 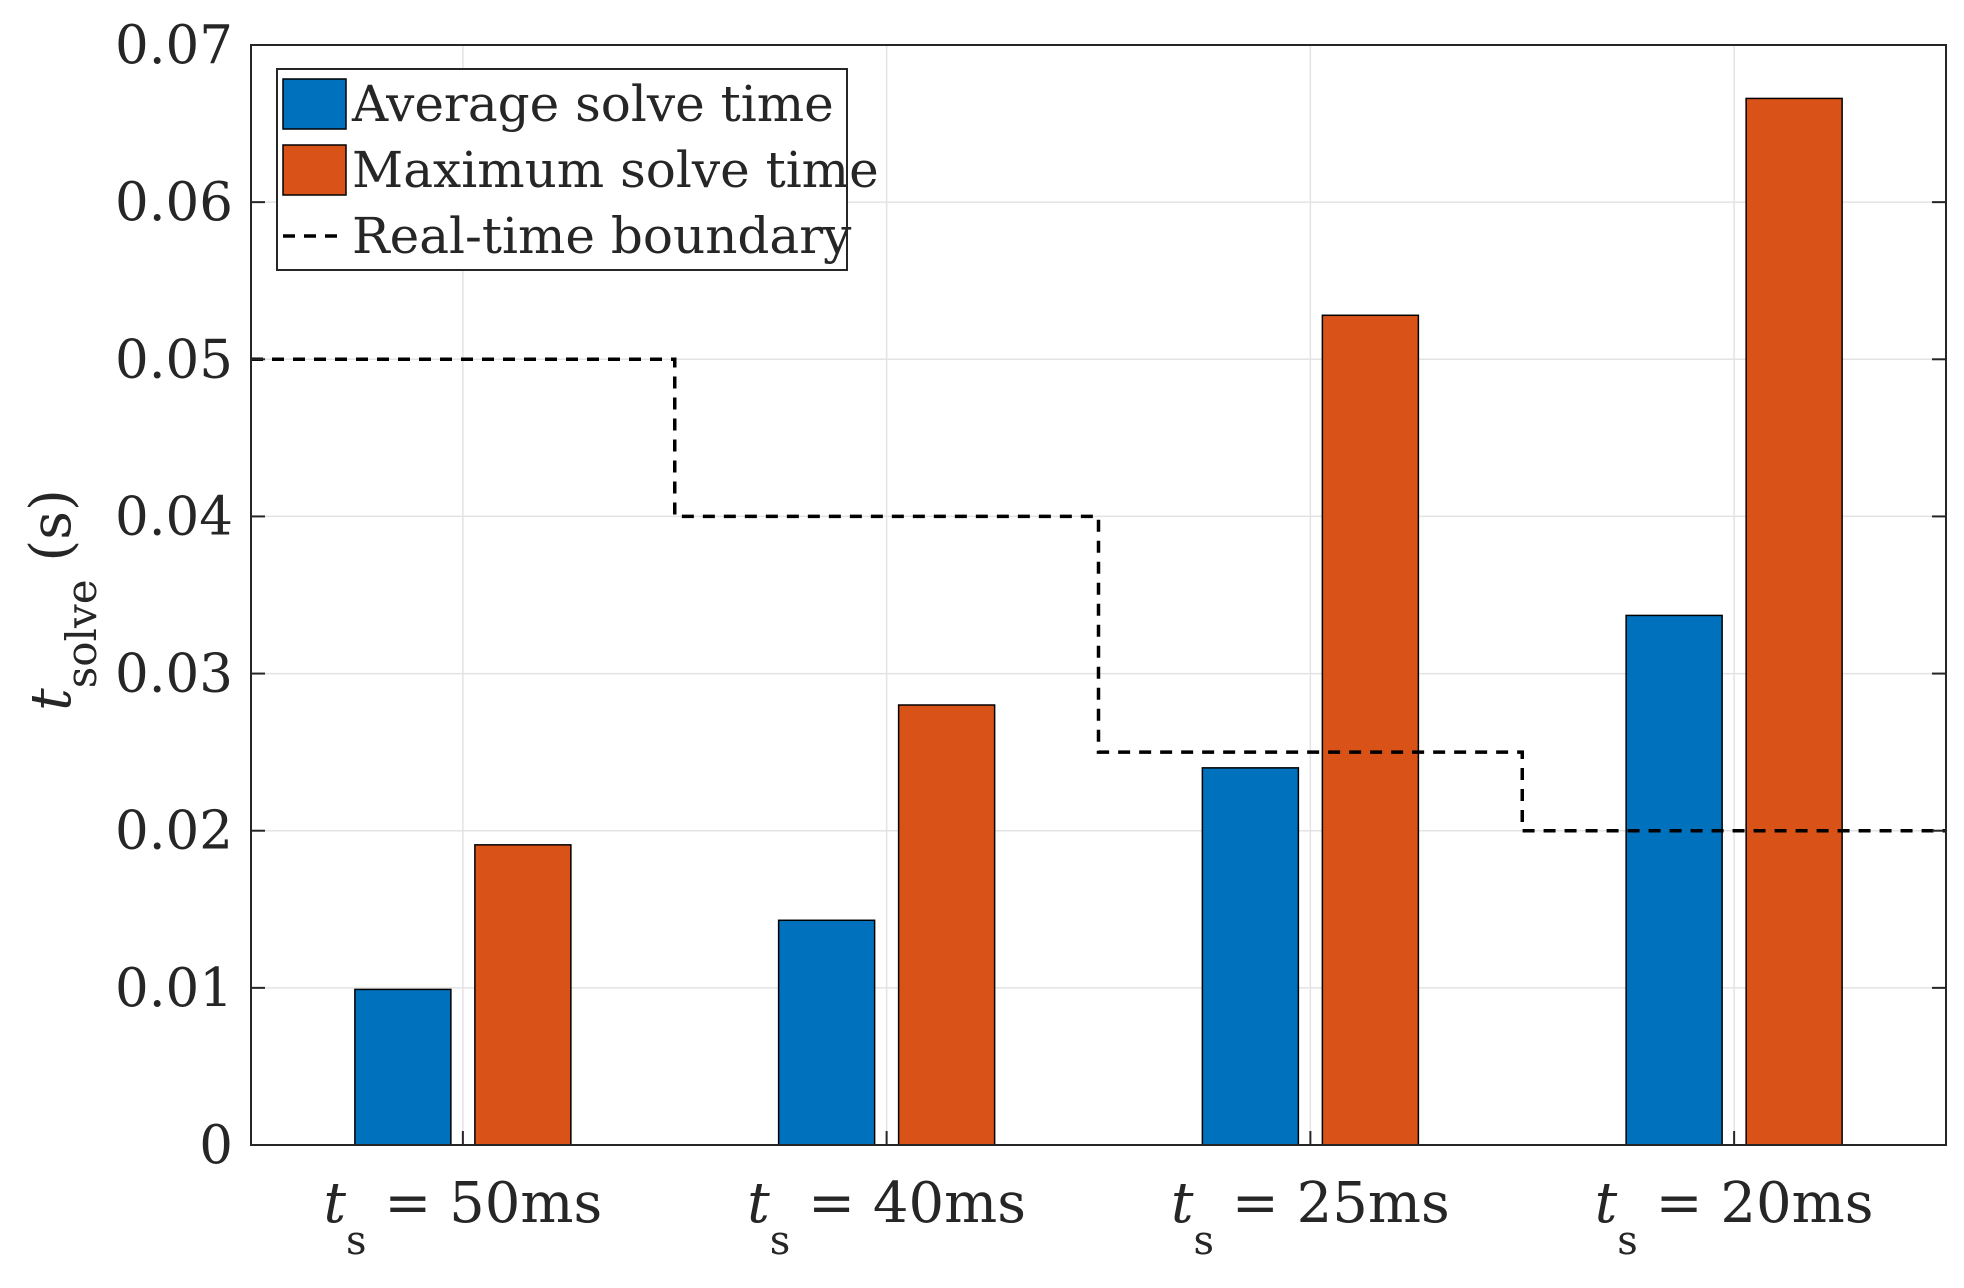 I want to click on legend-box, so click(x=562, y=169).